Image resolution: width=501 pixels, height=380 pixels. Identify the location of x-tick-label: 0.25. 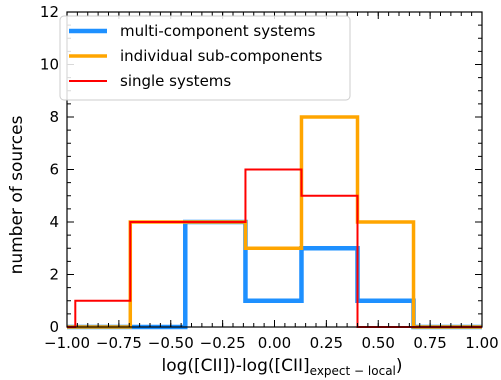
(326, 343).